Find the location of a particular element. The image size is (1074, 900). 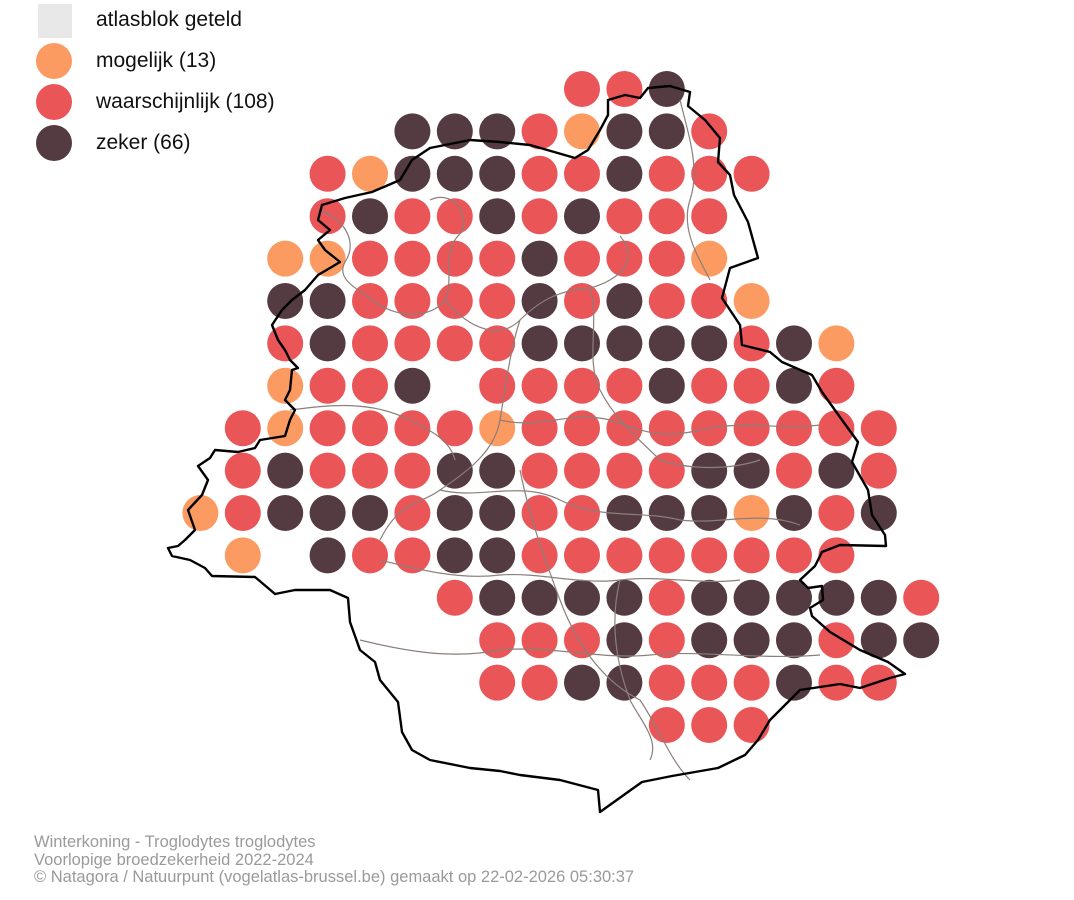

legend-swatch-waarschijnlijk is located at coordinates (54, 102).